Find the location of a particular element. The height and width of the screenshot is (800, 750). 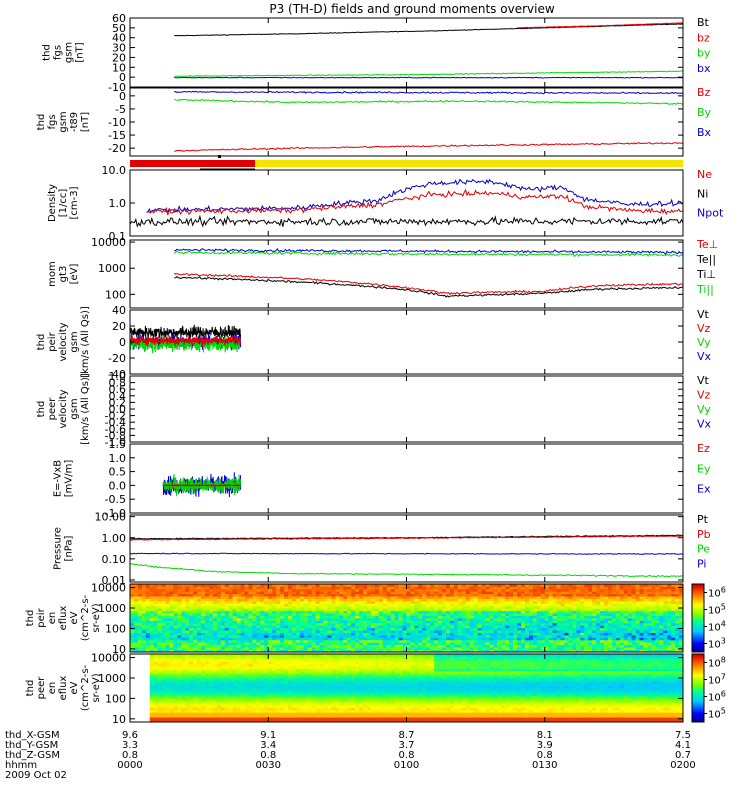

y-tick-label: -5 is located at coordinates (120, 109).